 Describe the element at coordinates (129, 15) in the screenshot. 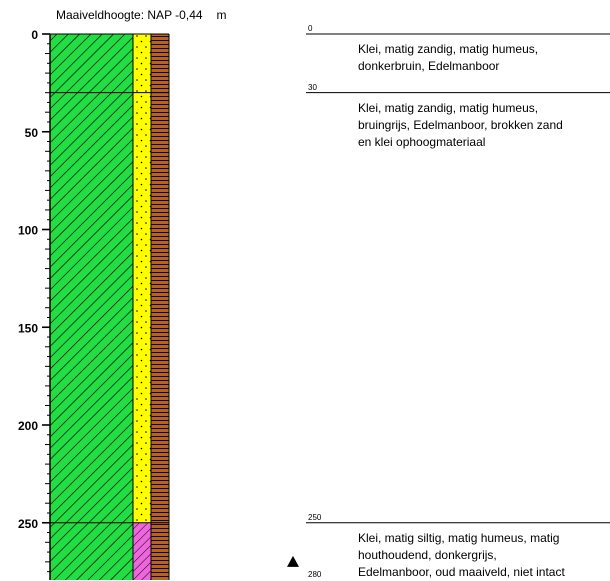

I see `surface-elevation-label: Maaiveldhoogte: NAP -0,44` at that location.